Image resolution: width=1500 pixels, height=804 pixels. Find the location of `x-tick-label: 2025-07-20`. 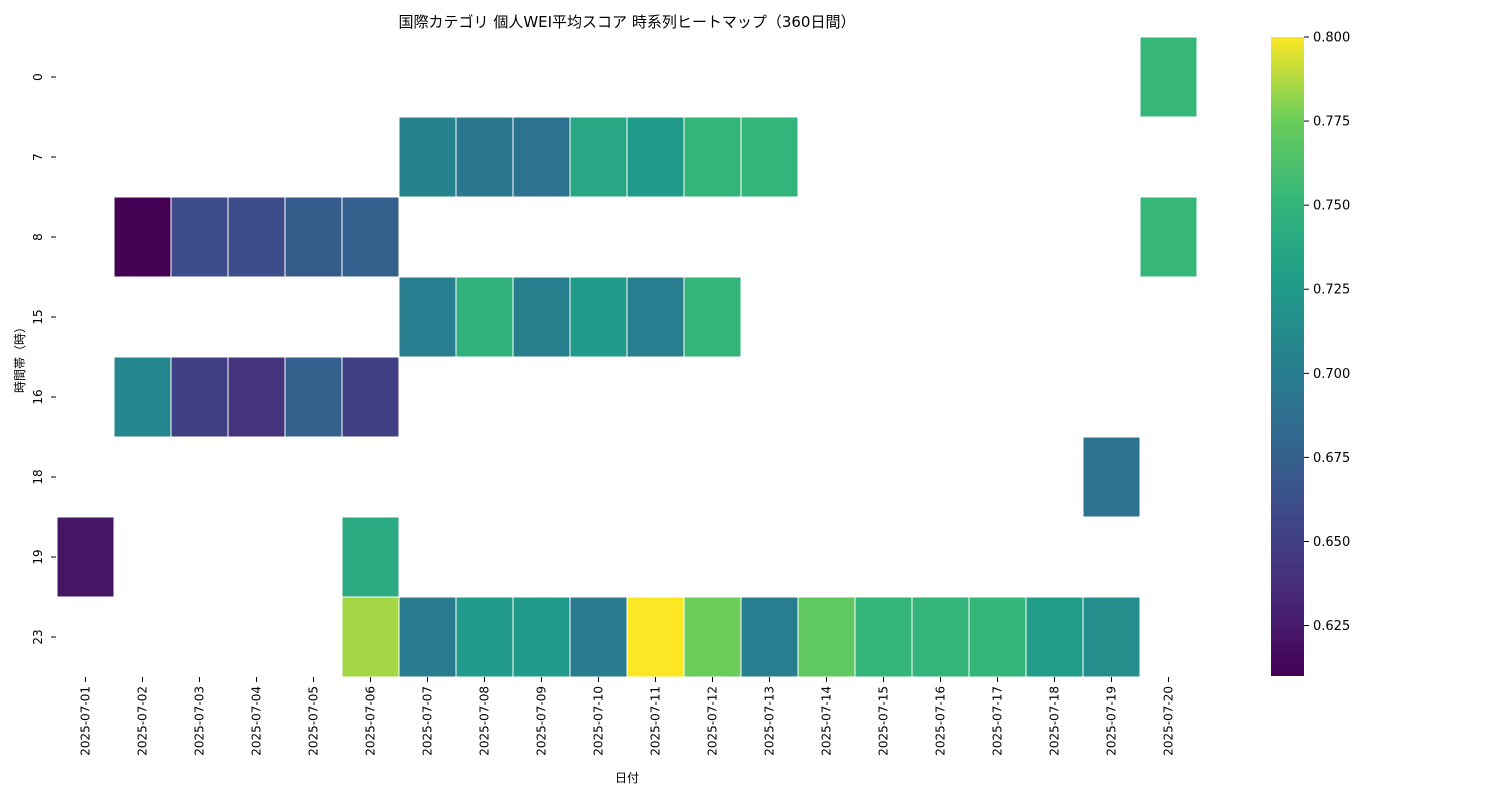

x-tick-label: 2025-07-20 is located at coordinates (1169, 721).